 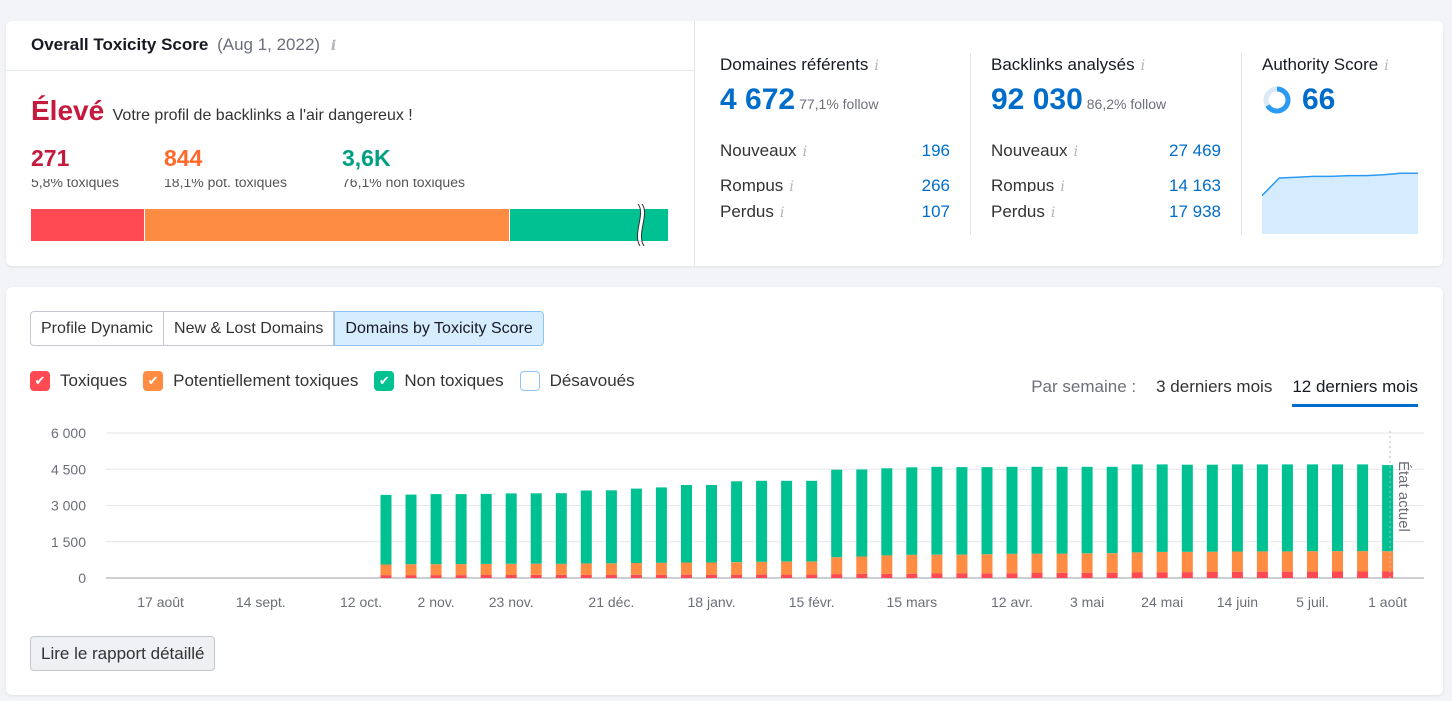 I want to click on backlinks-broken-value: 14 163, so click(x=1195, y=184).